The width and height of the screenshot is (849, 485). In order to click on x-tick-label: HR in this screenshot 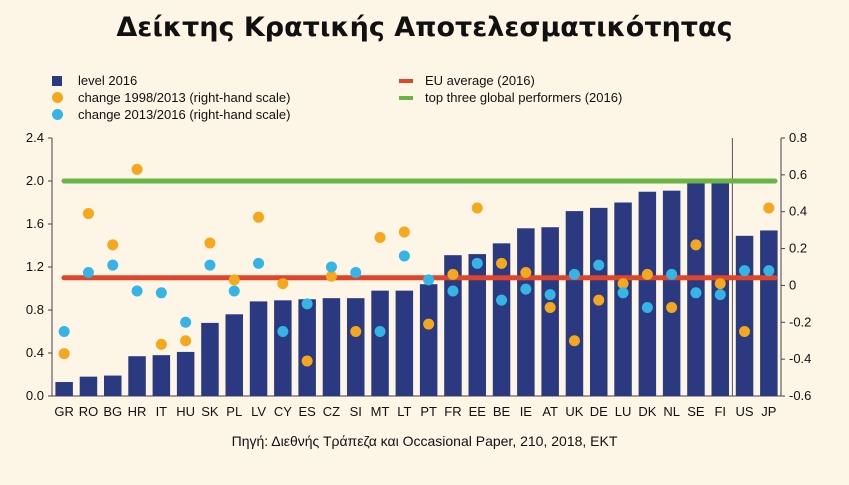, I will do `click(137, 411)`.